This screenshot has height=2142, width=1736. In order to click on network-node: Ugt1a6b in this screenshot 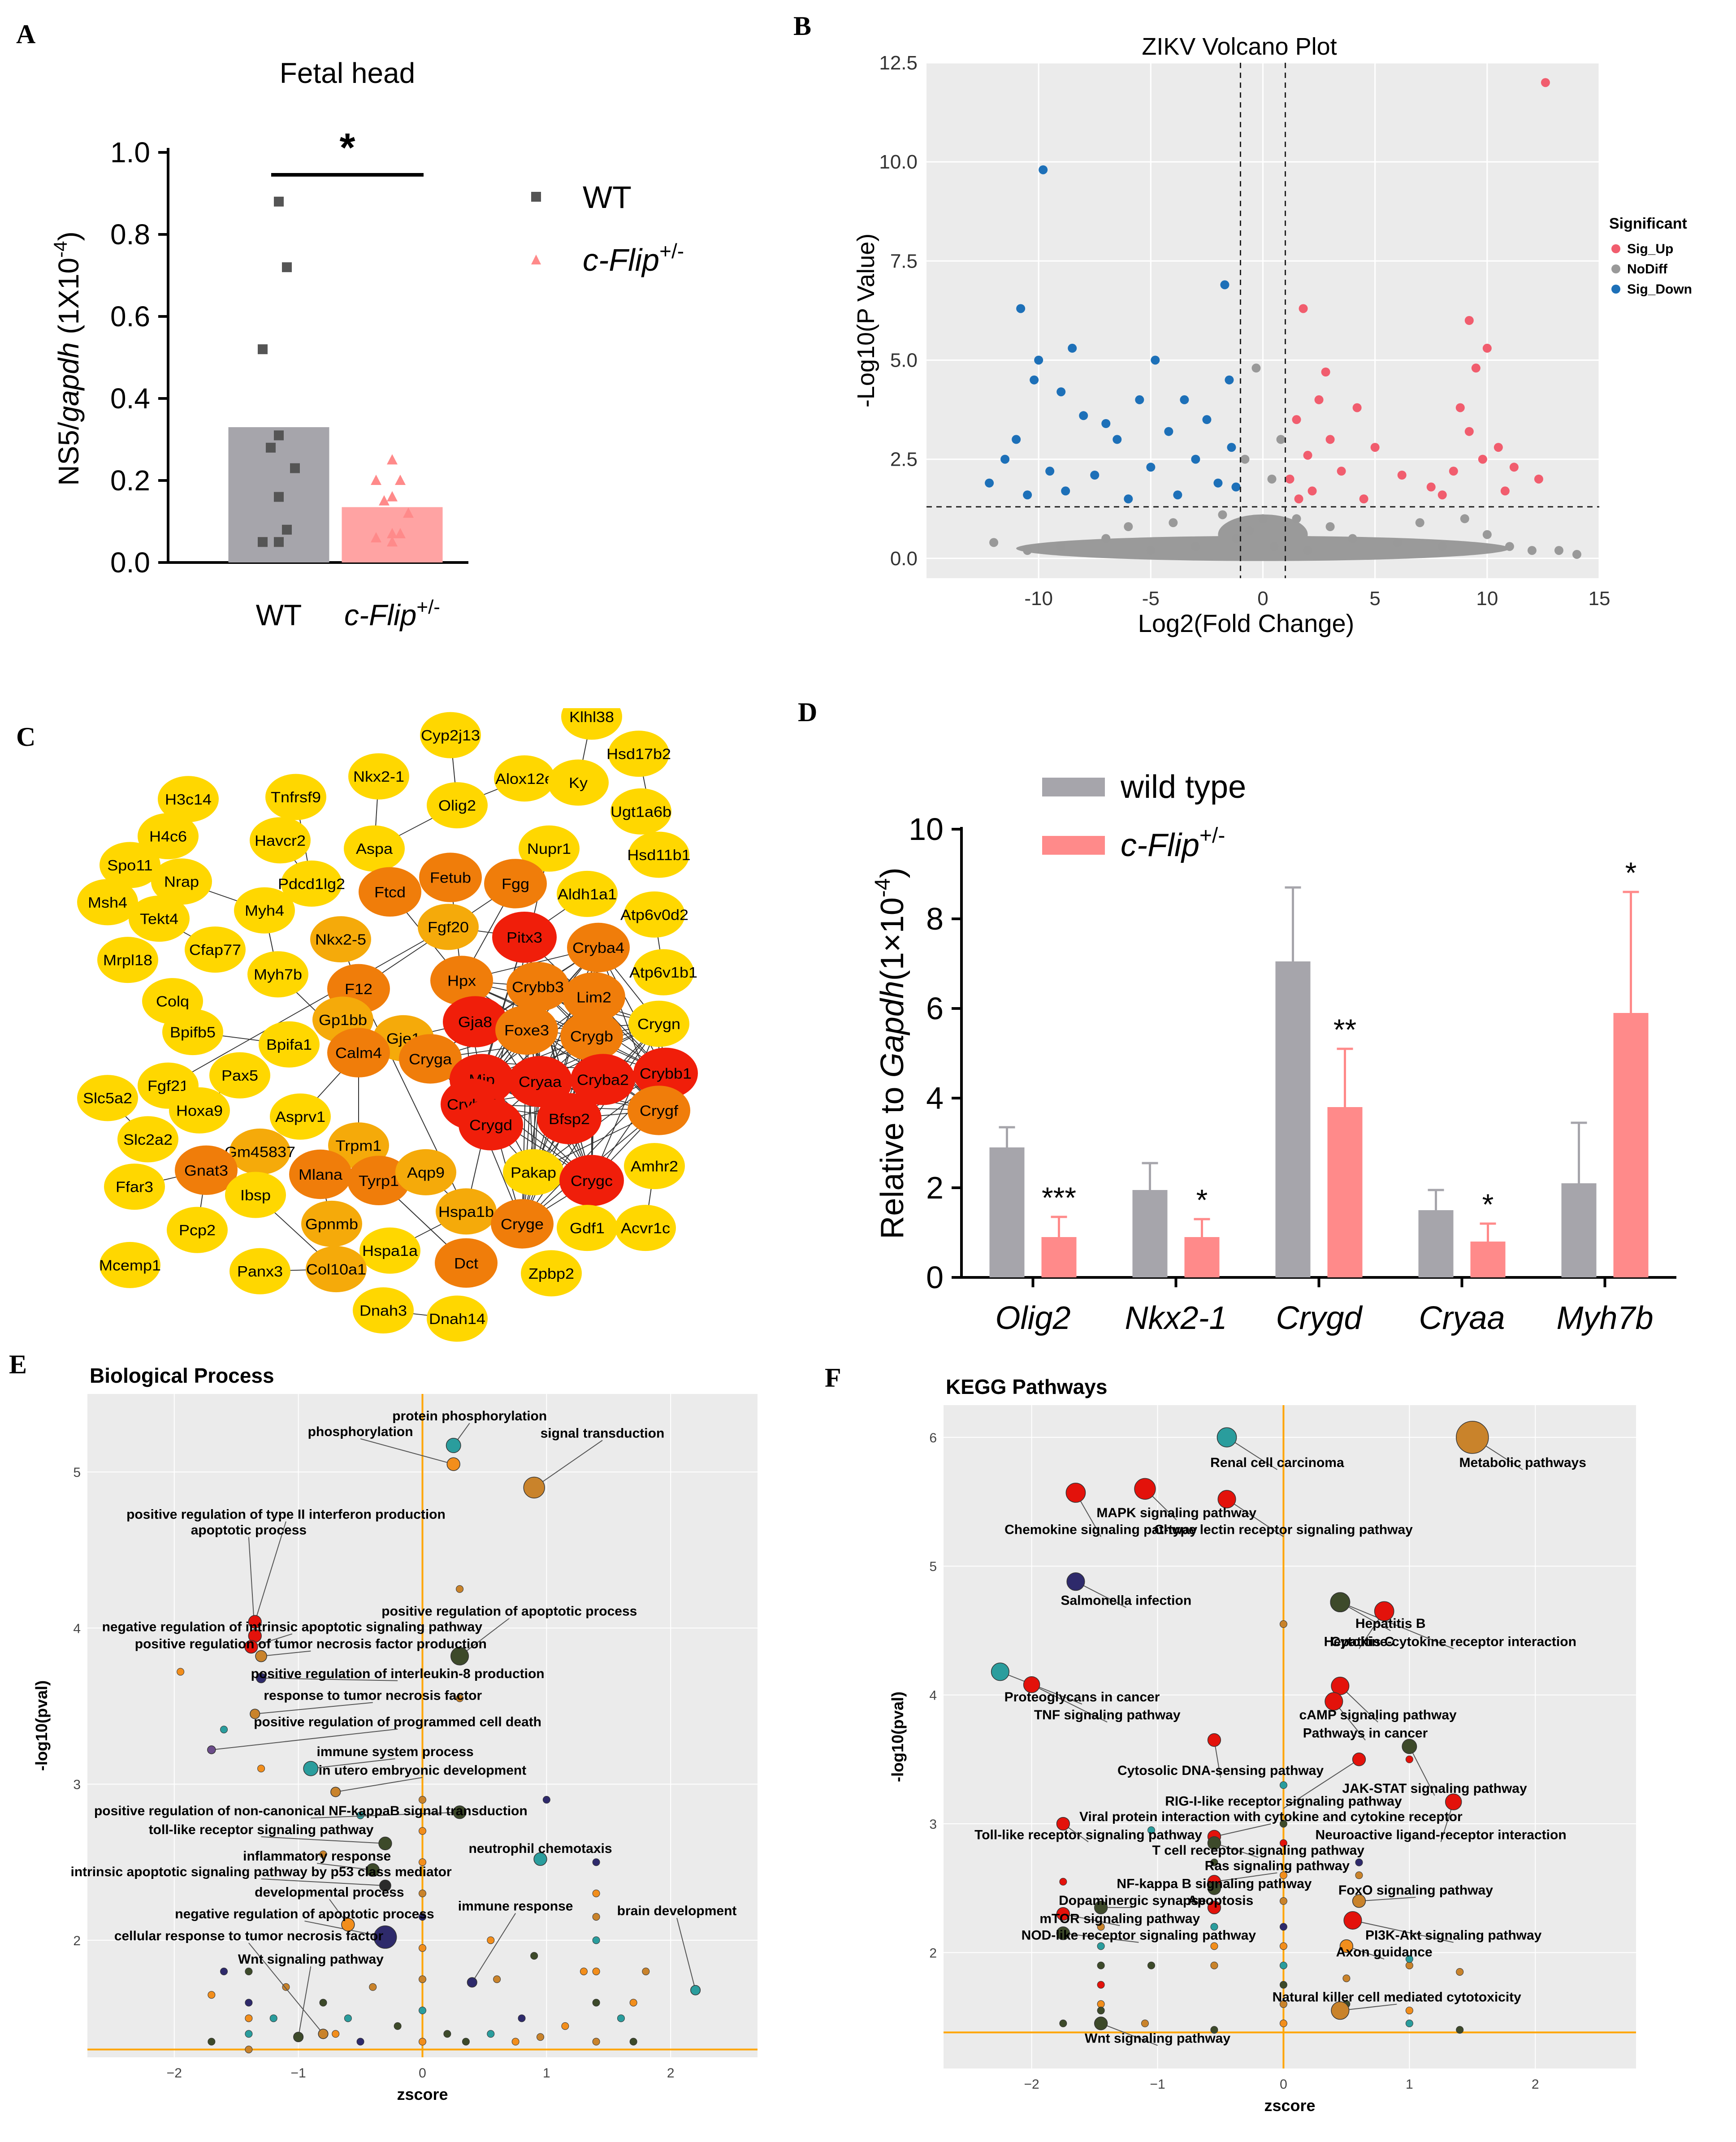, I will do `click(640, 811)`.